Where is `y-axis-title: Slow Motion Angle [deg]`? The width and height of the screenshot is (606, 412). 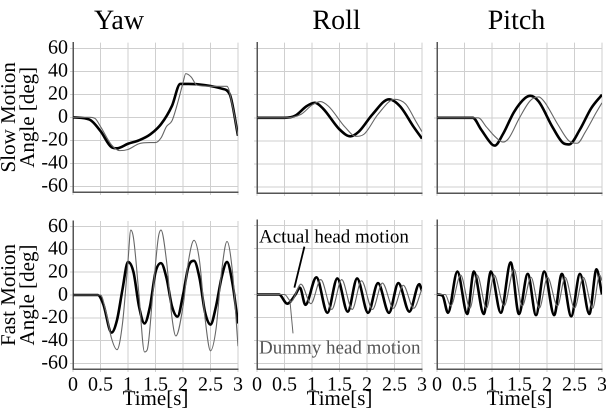
y-axis-title: Slow Motion Angle [deg] is located at coordinates (19, 117).